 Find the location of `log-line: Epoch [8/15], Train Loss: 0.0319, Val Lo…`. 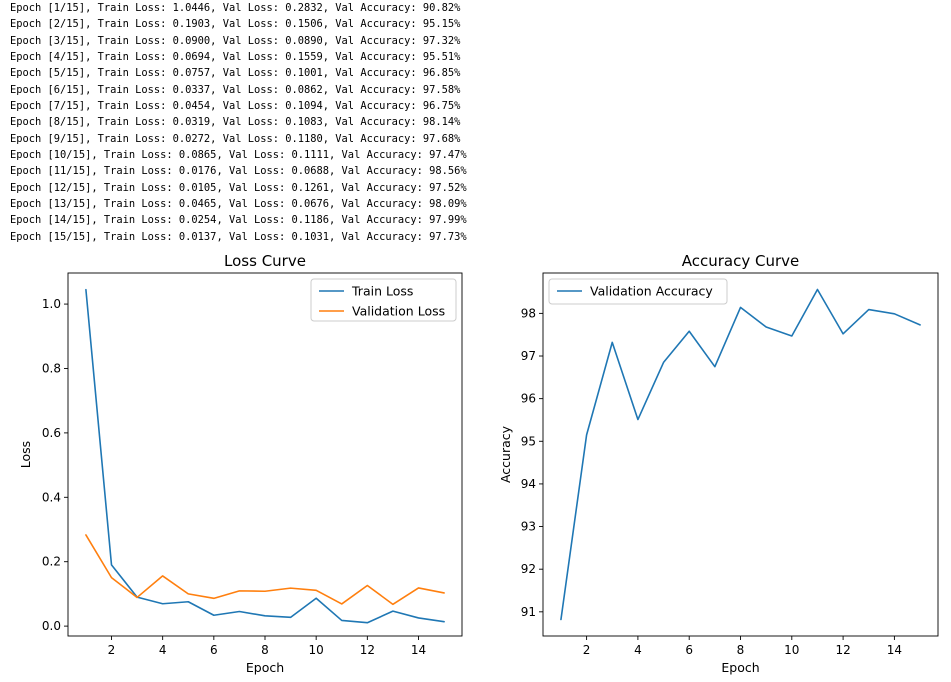

log-line: Epoch [8/15], Train Loss: 0.0319, Val Lo… is located at coordinates (235, 122).